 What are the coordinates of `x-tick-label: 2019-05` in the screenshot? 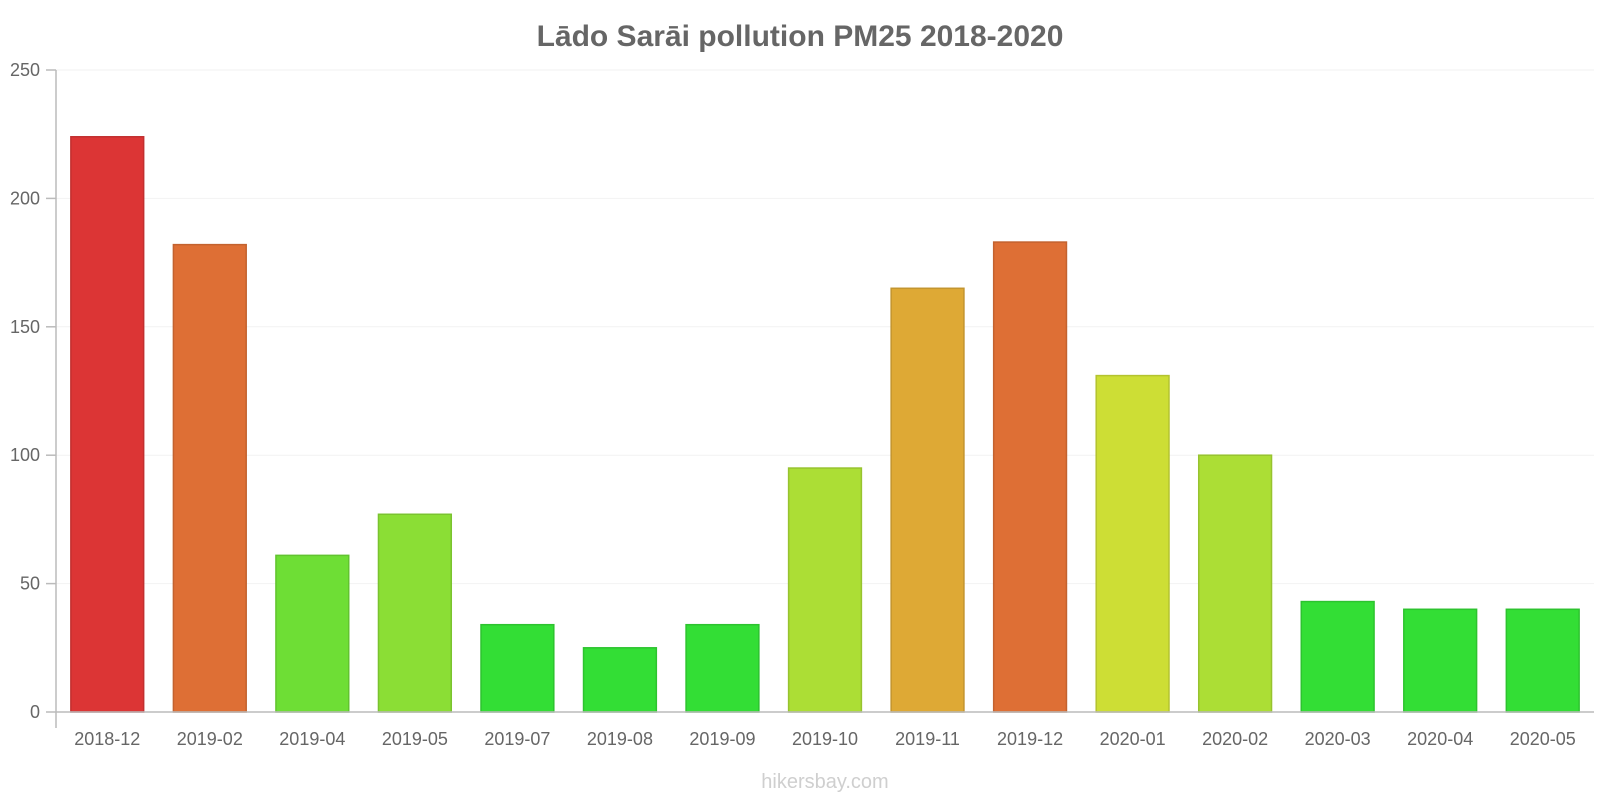 It's located at (415, 739).